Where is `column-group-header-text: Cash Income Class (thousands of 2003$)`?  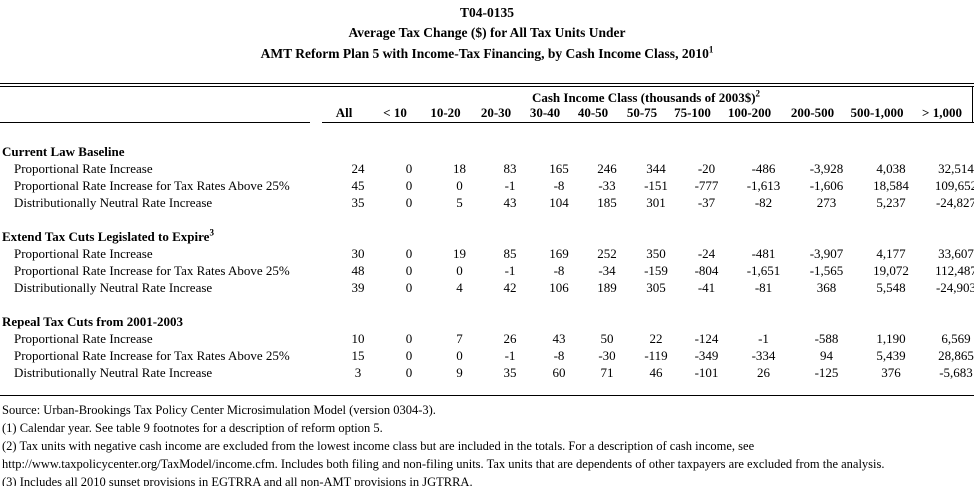 column-group-header-text: Cash Income Class (thousands of 2003$) is located at coordinates (643, 97).